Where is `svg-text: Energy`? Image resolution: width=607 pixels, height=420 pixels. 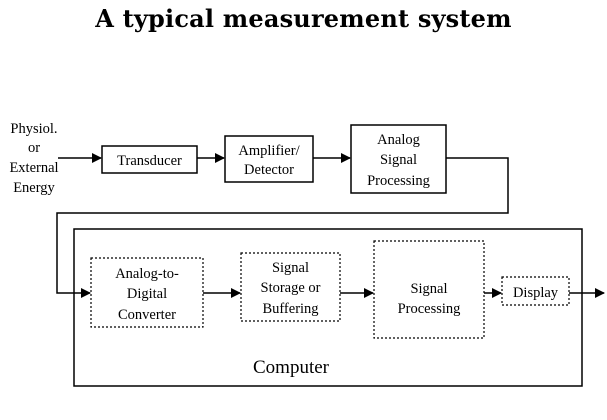 svg-text: Energy is located at coordinates (34, 188).